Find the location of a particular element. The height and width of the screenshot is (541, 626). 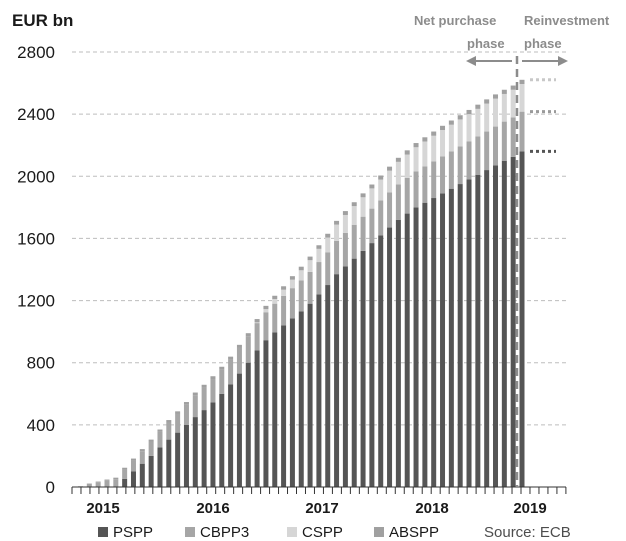

year-label: 2015 is located at coordinates (102, 508).